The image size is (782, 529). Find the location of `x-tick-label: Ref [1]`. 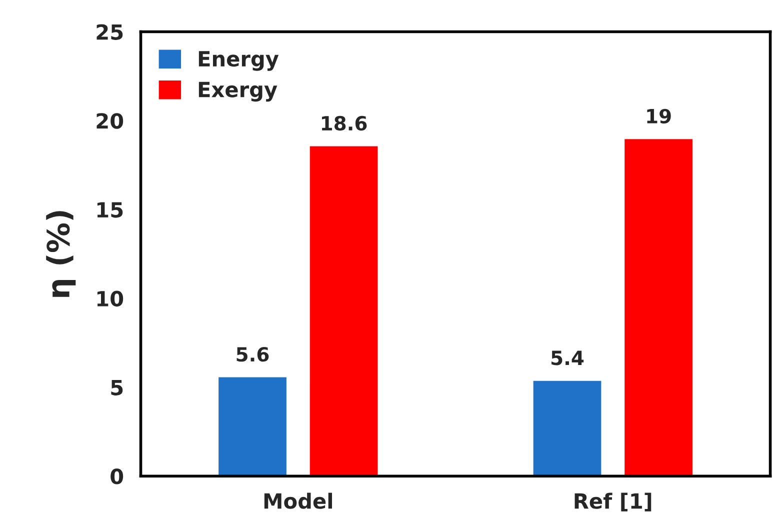

x-tick-label: Ref [1] is located at coordinates (613, 502).